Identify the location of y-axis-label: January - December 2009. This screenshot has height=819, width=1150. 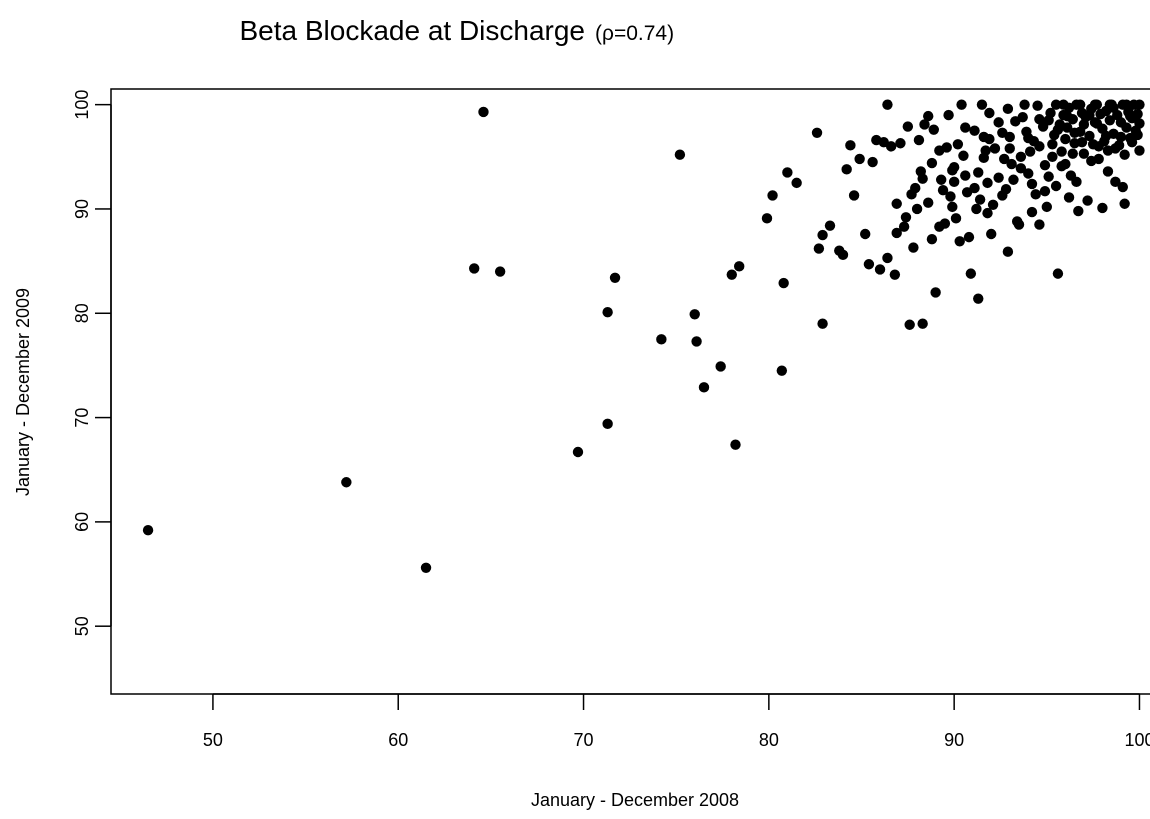
(23, 392).